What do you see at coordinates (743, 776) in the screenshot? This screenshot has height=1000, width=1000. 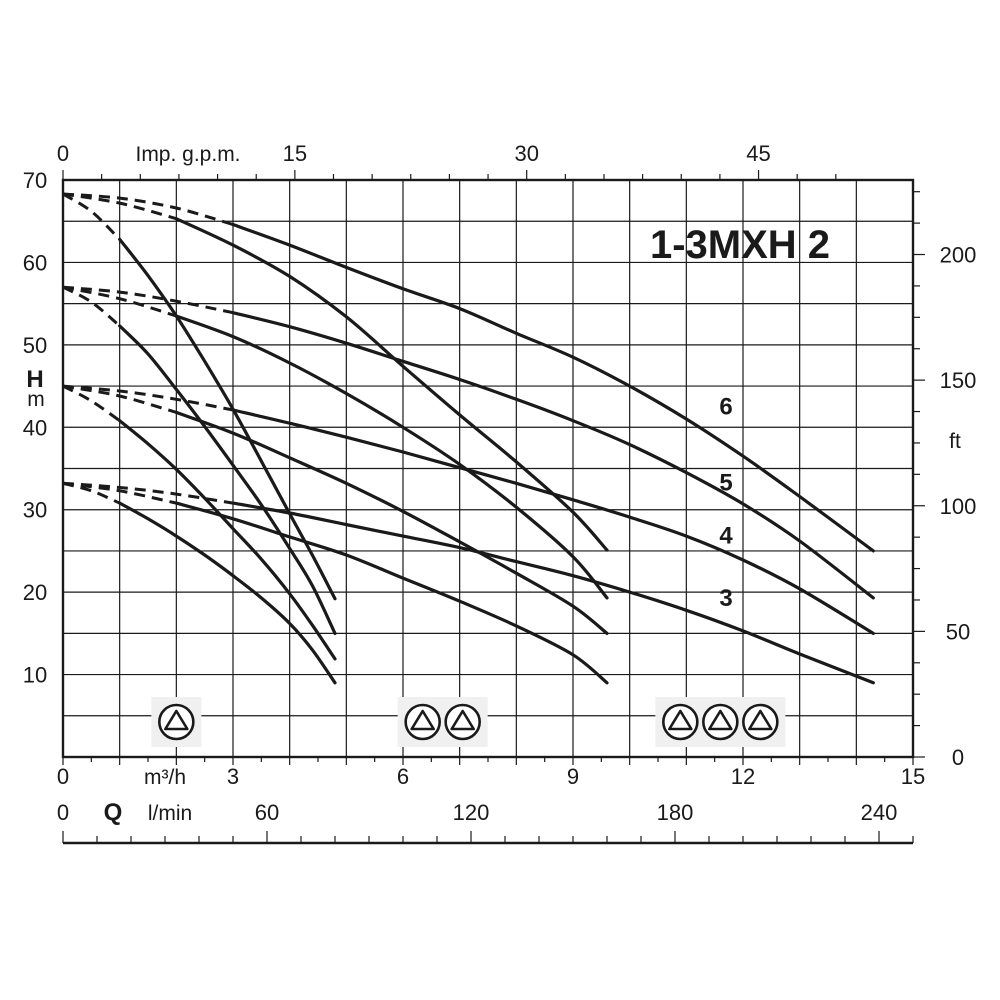 I see `x-m3h-tick-label: 12` at bounding box center [743, 776].